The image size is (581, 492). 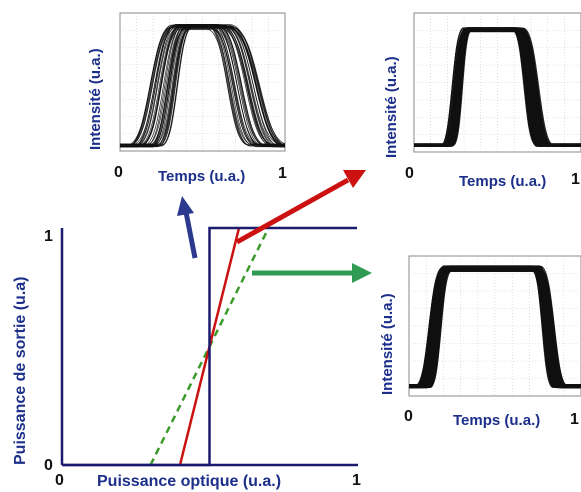 I want to click on inset-top-left-eye-traces, so click(x=202, y=85).